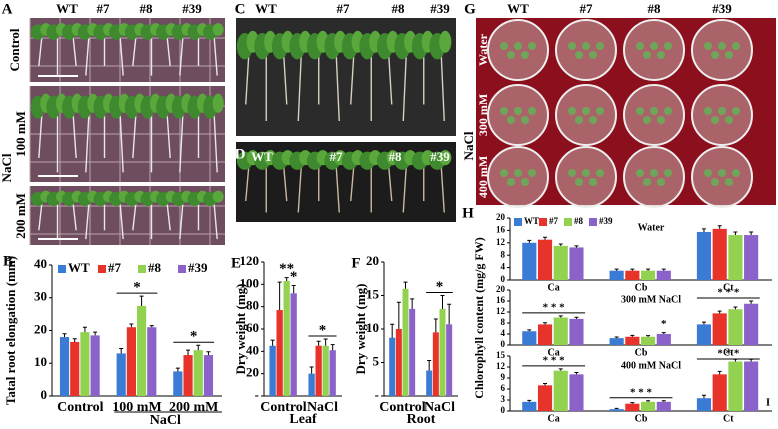 The image size is (778, 429). Describe the element at coordinates (7, 167) in the screenshot. I see `group-label: NaCl` at that location.